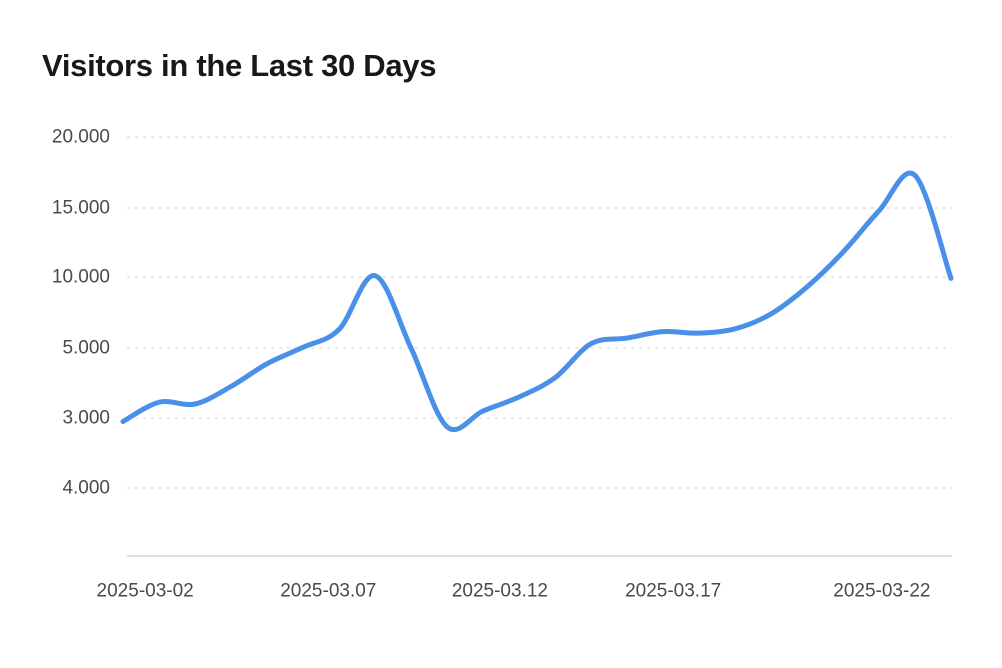 The image size is (1002, 668). What do you see at coordinates (86, 488) in the screenshot?
I see `y-tick-label: 4.000` at bounding box center [86, 488].